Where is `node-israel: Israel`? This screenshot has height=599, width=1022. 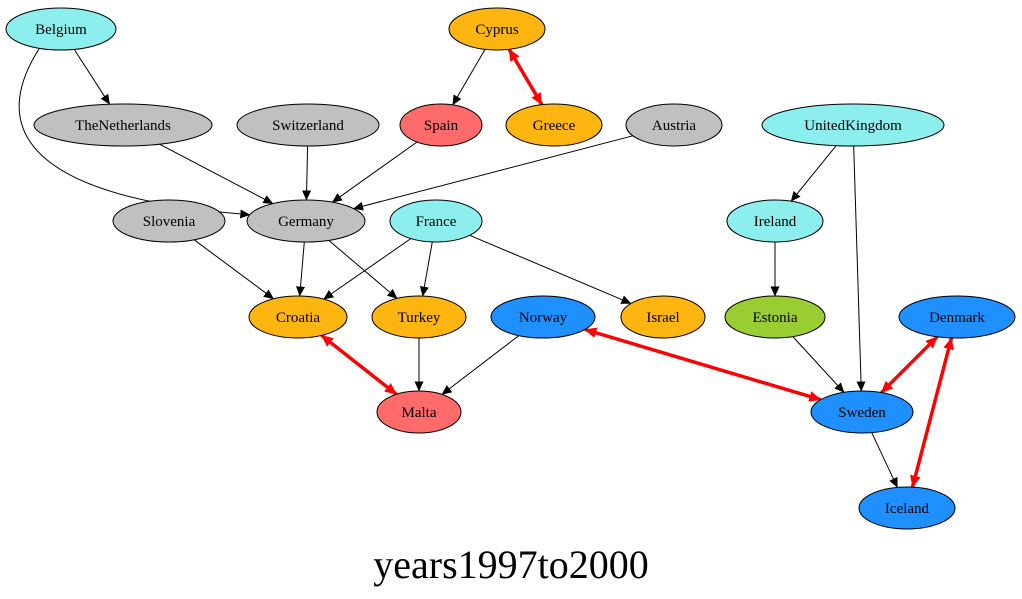
node-israel: Israel is located at coordinates (663, 317).